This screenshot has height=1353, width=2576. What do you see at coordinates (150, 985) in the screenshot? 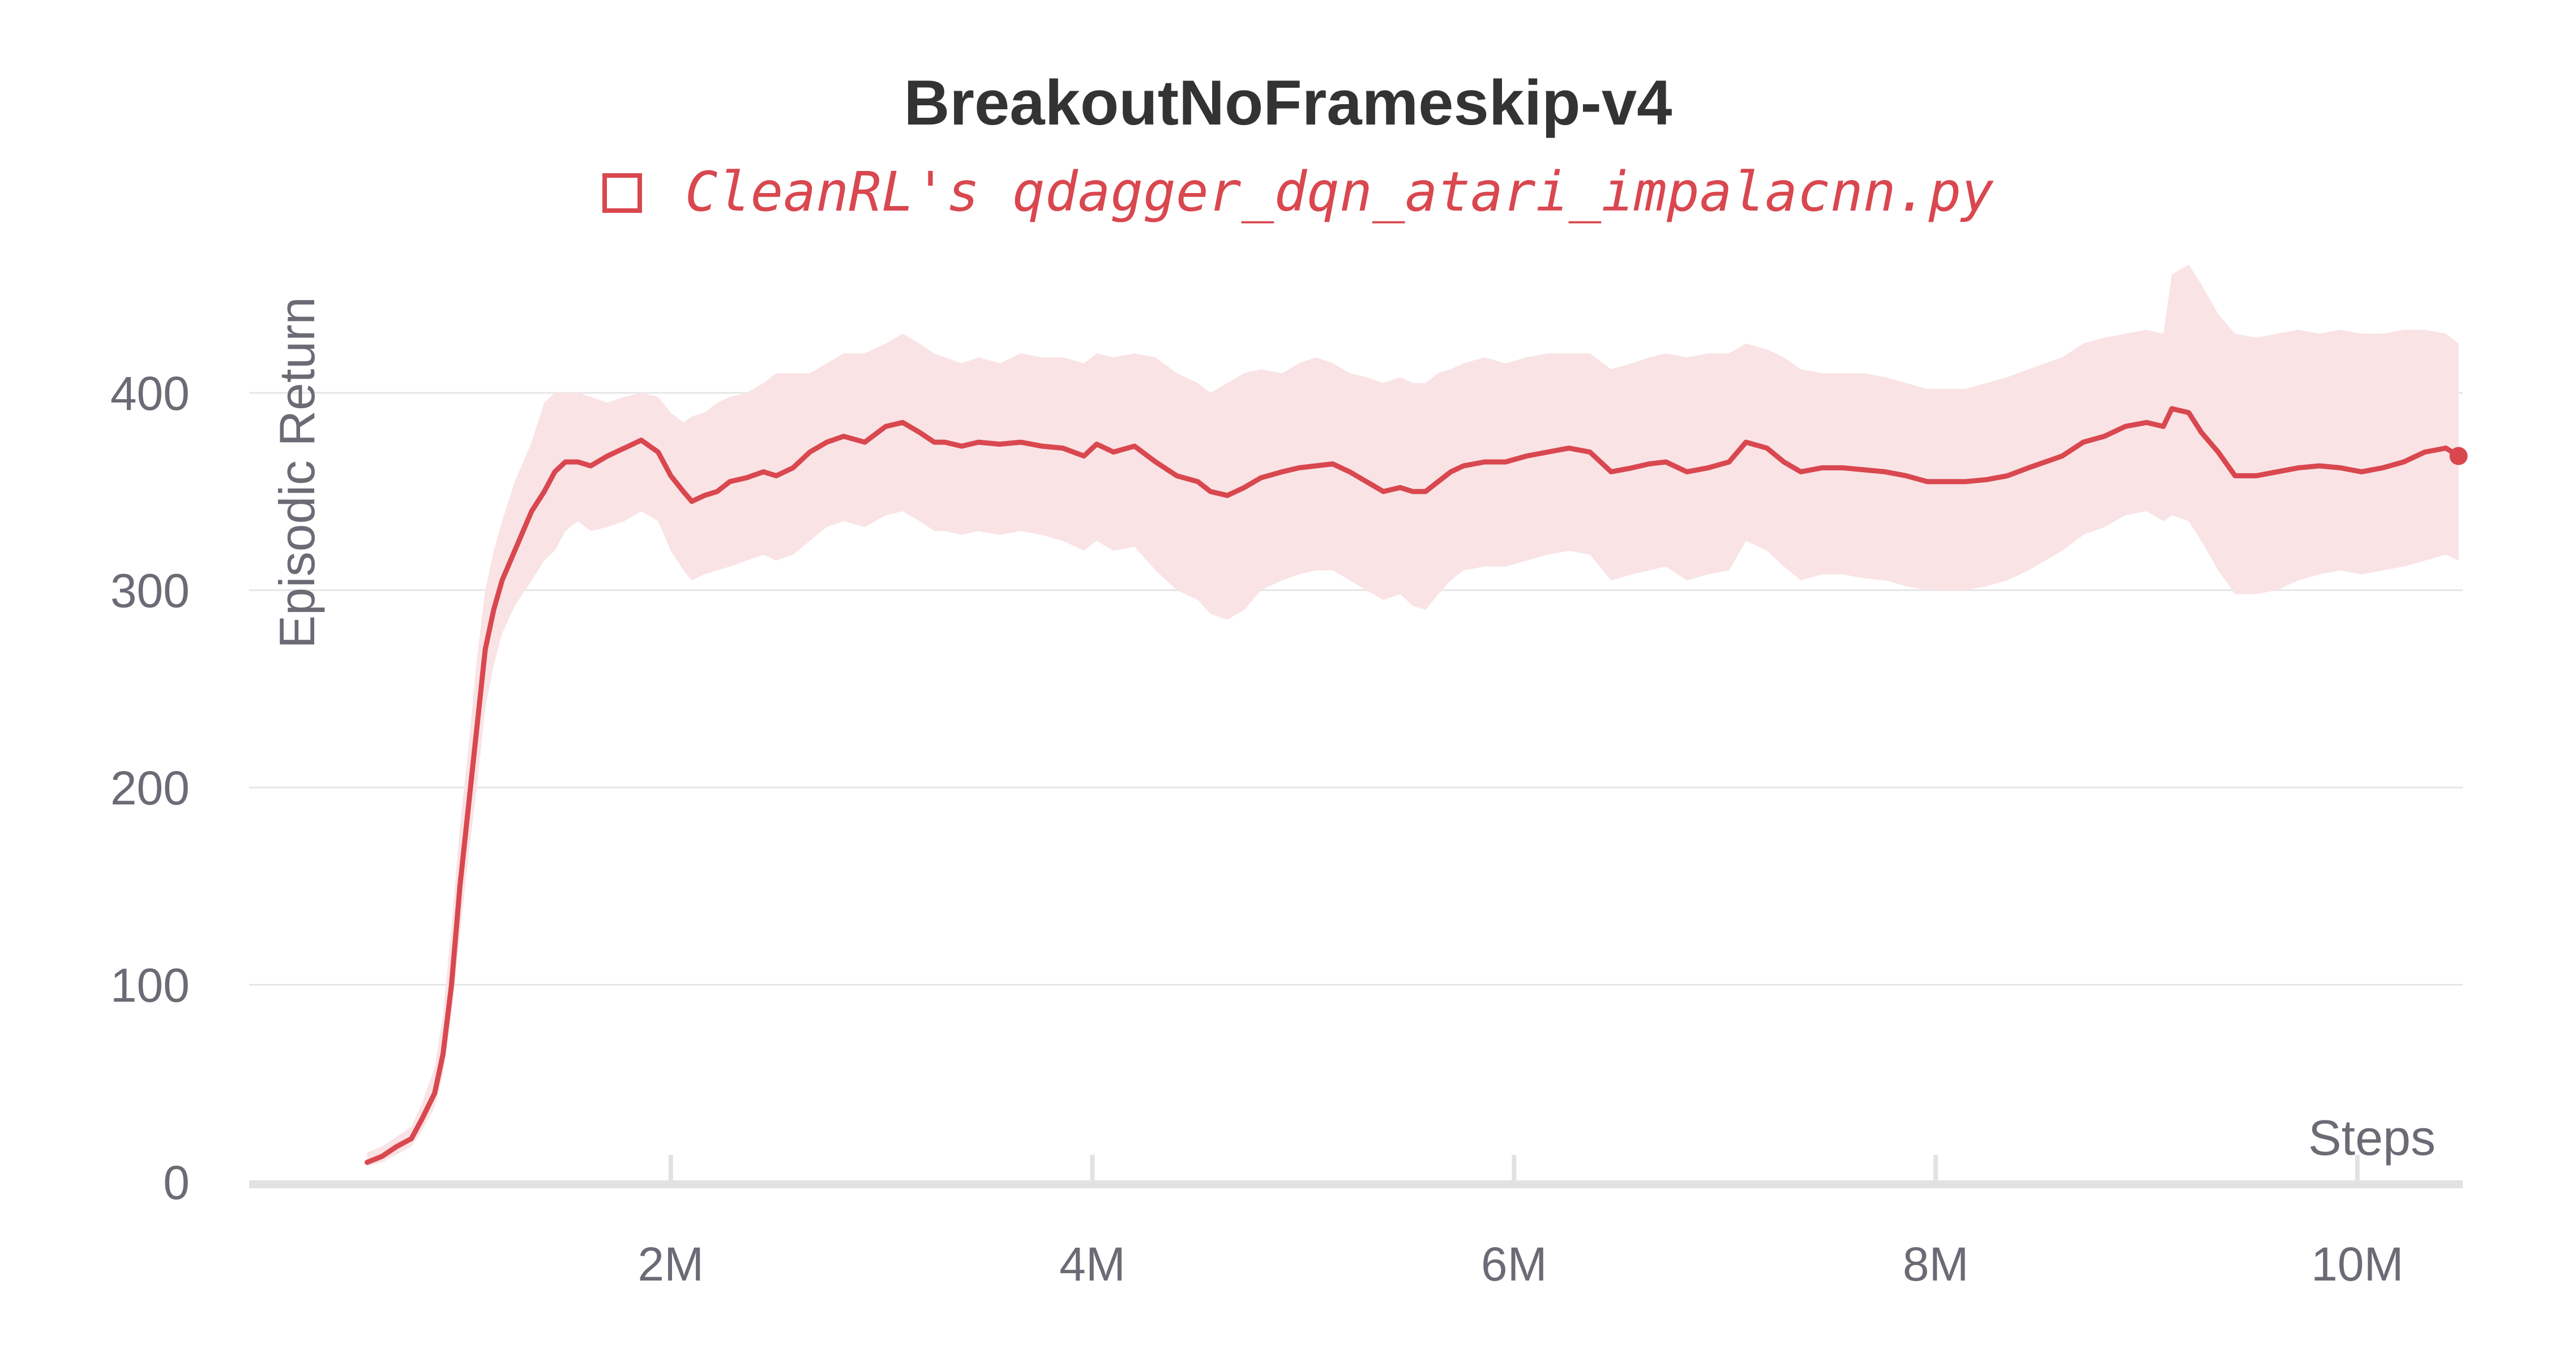
I see `y-tick-label: 100` at bounding box center [150, 985].